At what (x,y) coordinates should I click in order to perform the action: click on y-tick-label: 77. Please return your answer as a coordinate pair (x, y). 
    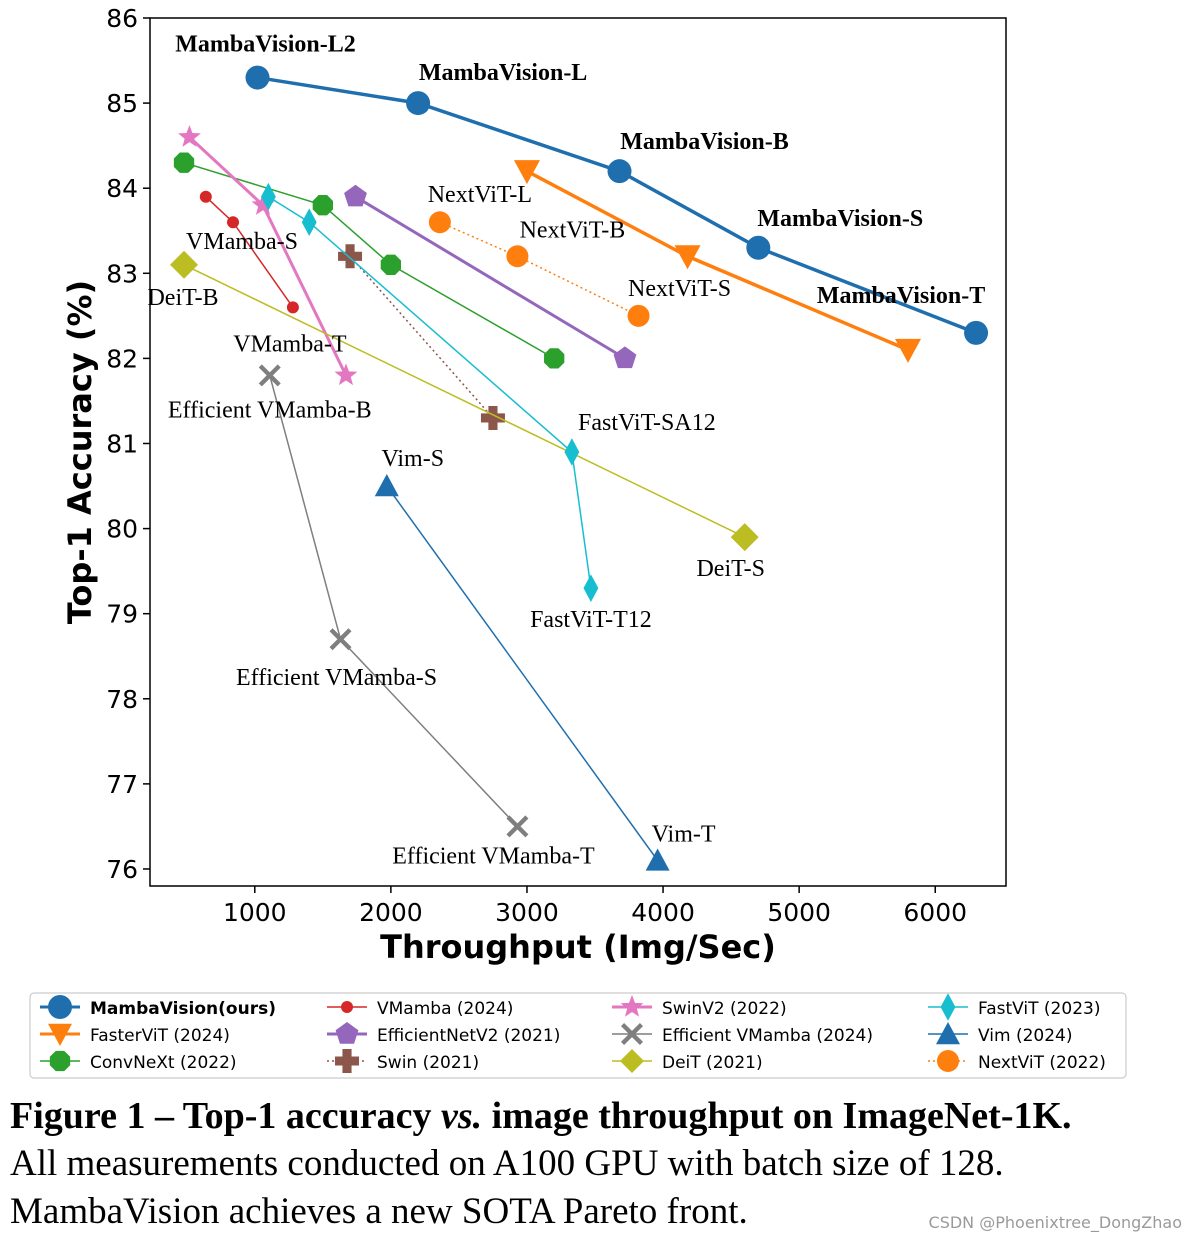
    Looking at the image, I should click on (122, 784).